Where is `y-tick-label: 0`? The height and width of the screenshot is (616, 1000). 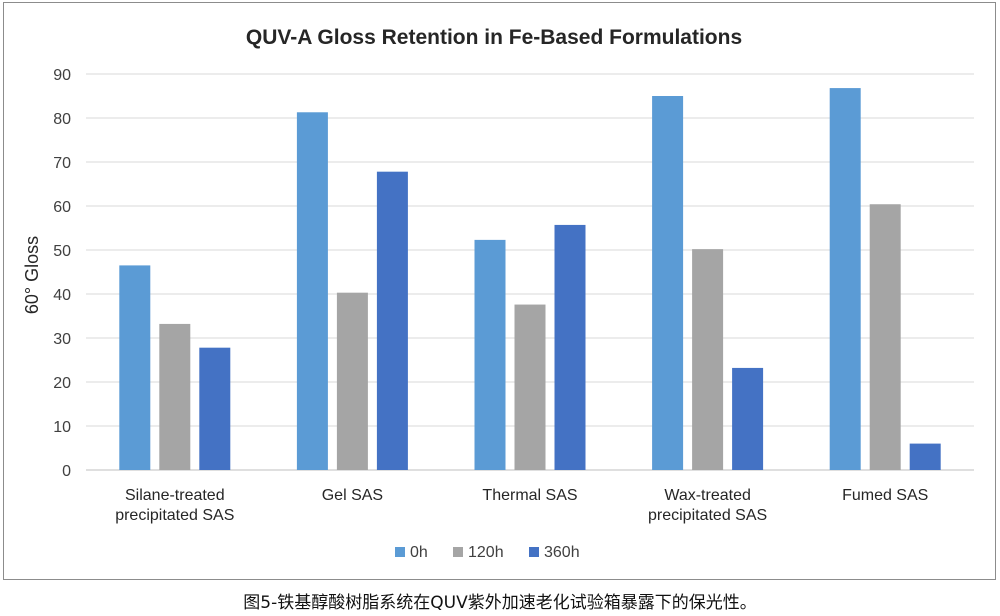 y-tick-label: 0 is located at coordinates (66, 471).